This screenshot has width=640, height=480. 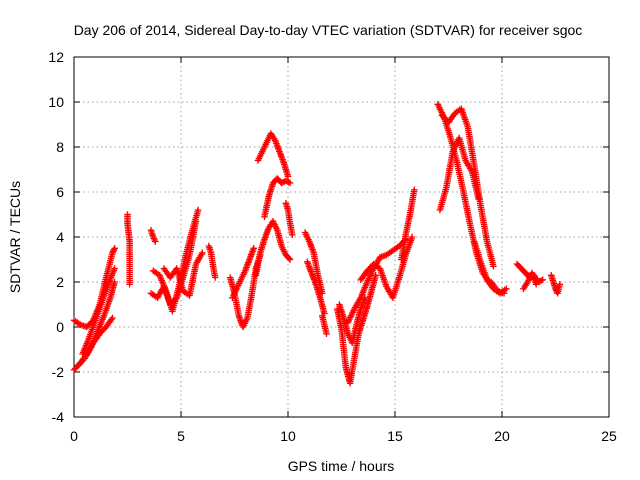 I want to click on y-tick-label: 2, so click(x=60, y=282).